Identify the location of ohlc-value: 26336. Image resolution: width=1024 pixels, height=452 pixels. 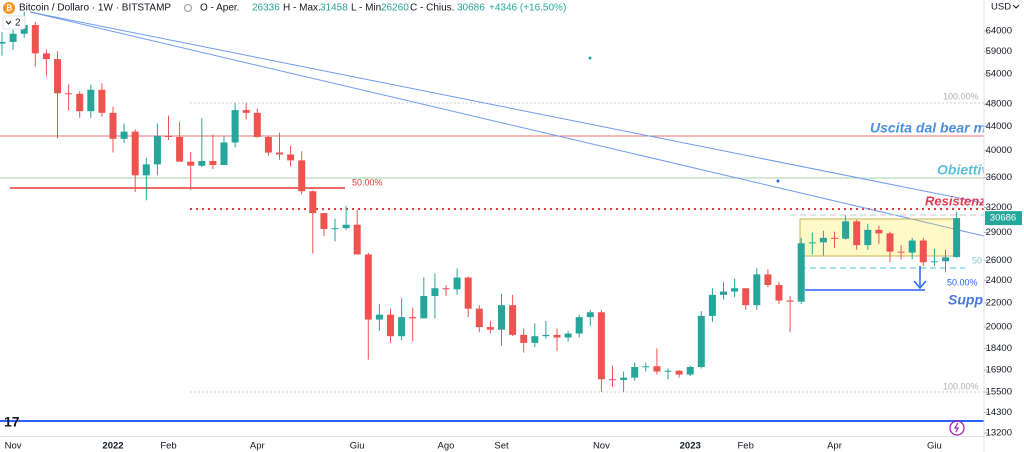
(266, 8).